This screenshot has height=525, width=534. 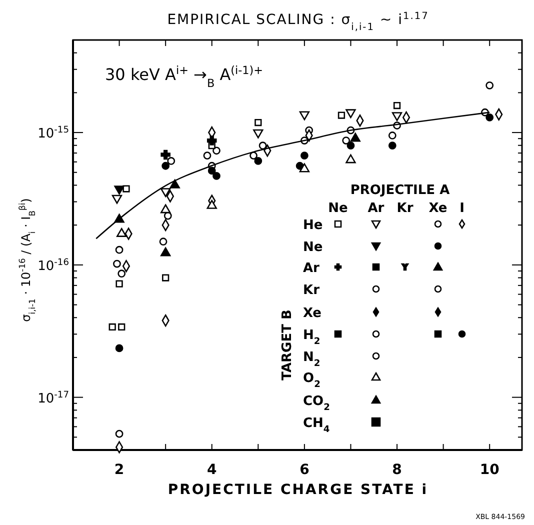 What do you see at coordinates (53, 134) in the screenshot?
I see `y-tick-label: 10$^{-15}$` at bounding box center [53, 134].